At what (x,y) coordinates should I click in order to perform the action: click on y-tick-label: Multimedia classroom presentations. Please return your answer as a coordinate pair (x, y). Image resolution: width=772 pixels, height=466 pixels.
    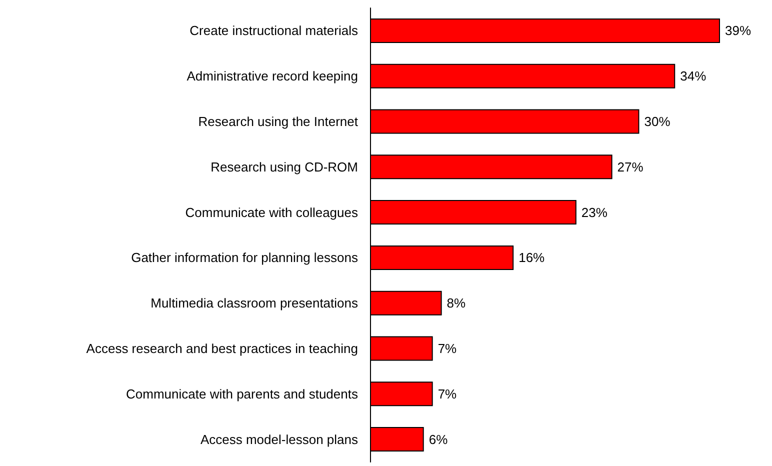
    Looking at the image, I should click on (254, 303).